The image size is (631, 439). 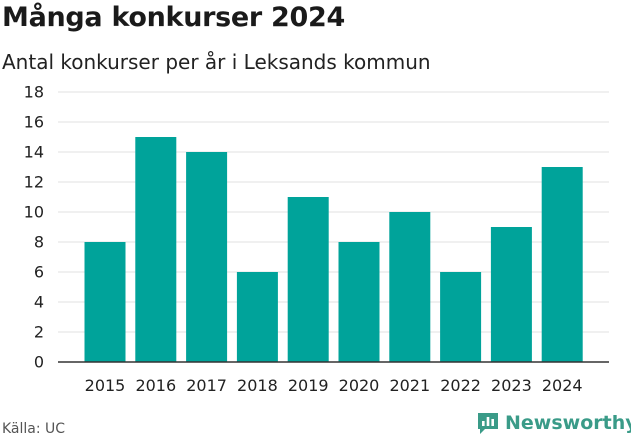 What do you see at coordinates (105, 302) in the screenshot?
I see `bar-2015` at bounding box center [105, 302].